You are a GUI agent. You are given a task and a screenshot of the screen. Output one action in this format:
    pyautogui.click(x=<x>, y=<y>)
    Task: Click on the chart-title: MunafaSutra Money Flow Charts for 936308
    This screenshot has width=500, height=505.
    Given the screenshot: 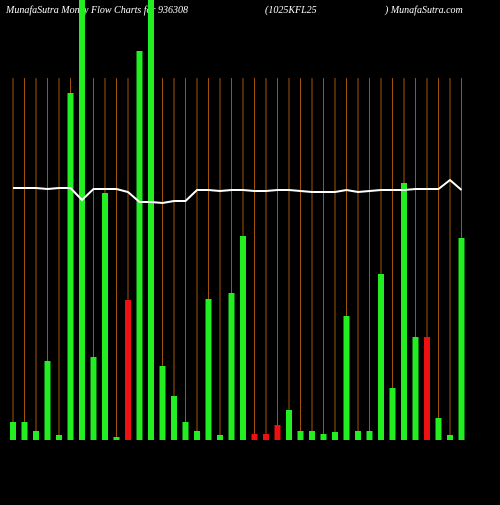 What is the action you would take?
    pyautogui.click(x=96, y=10)
    